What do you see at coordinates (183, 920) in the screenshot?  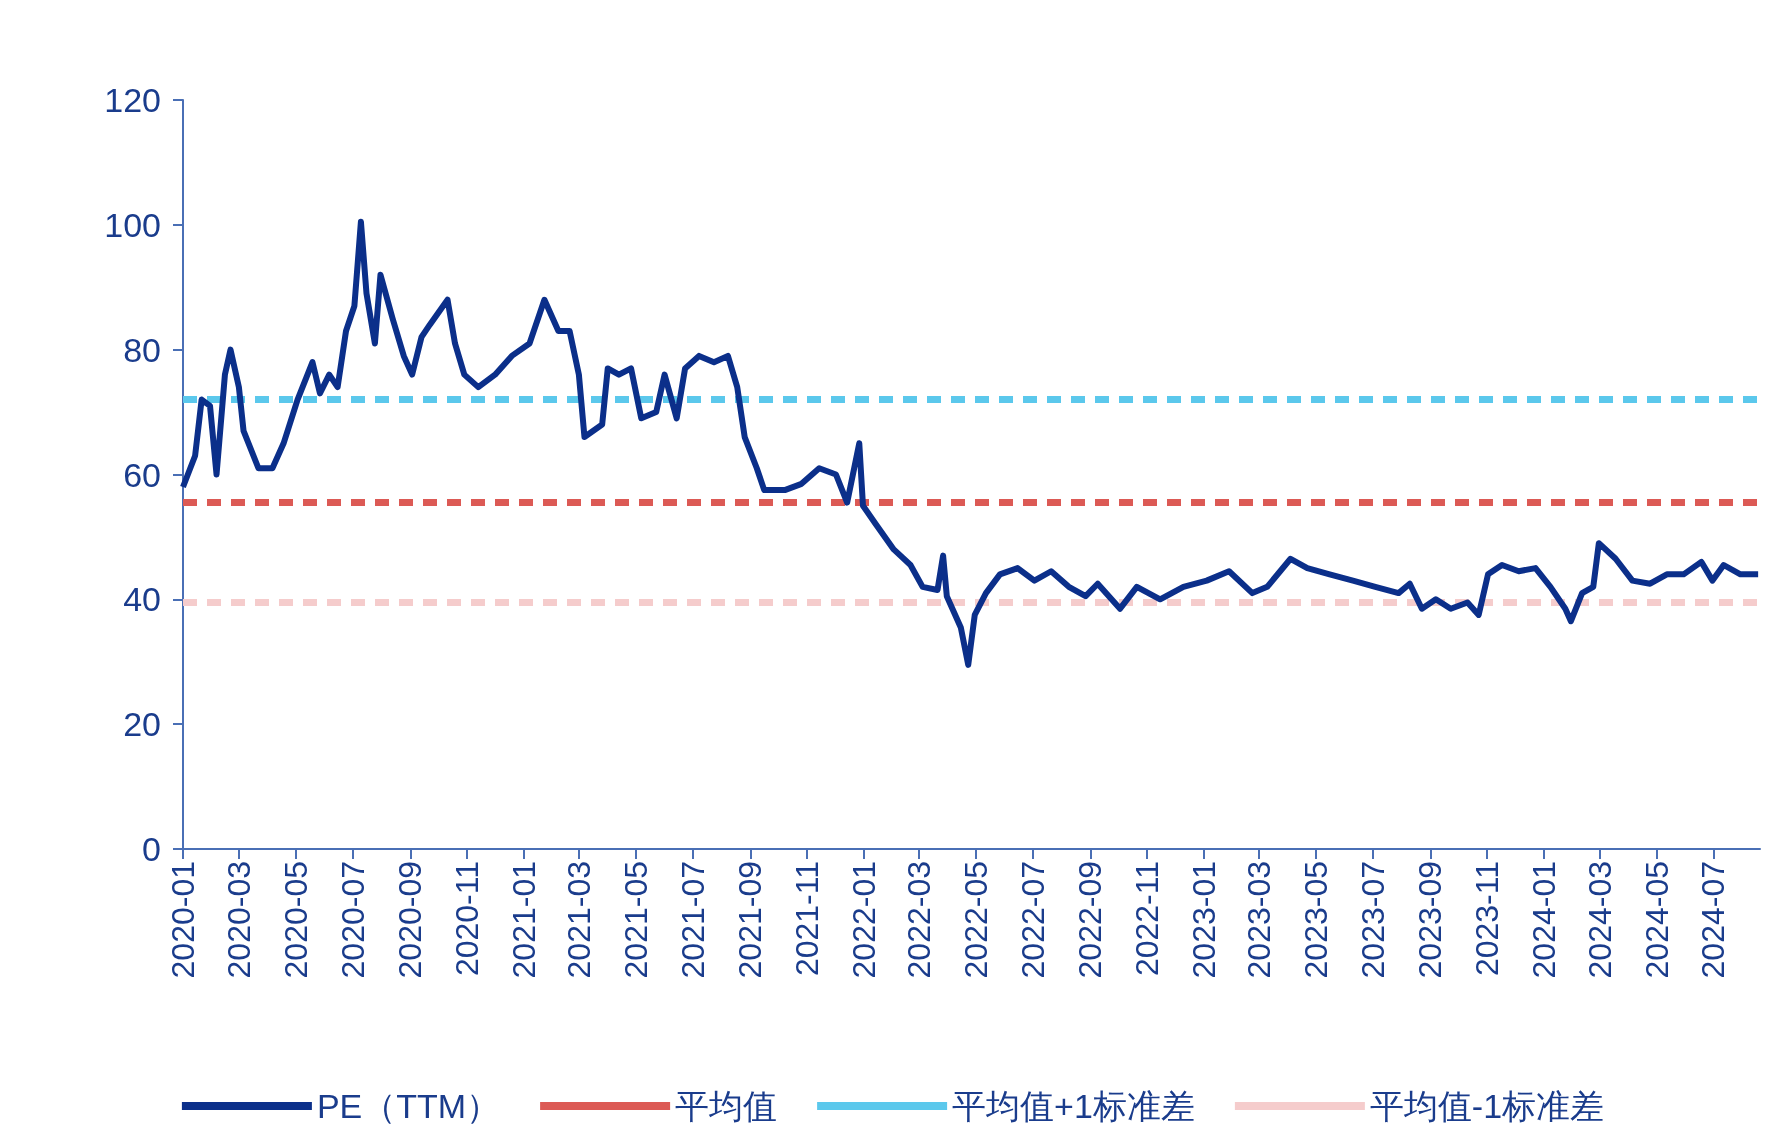 I see `x-tick-label: 2020-01` at bounding box center [183, 920].